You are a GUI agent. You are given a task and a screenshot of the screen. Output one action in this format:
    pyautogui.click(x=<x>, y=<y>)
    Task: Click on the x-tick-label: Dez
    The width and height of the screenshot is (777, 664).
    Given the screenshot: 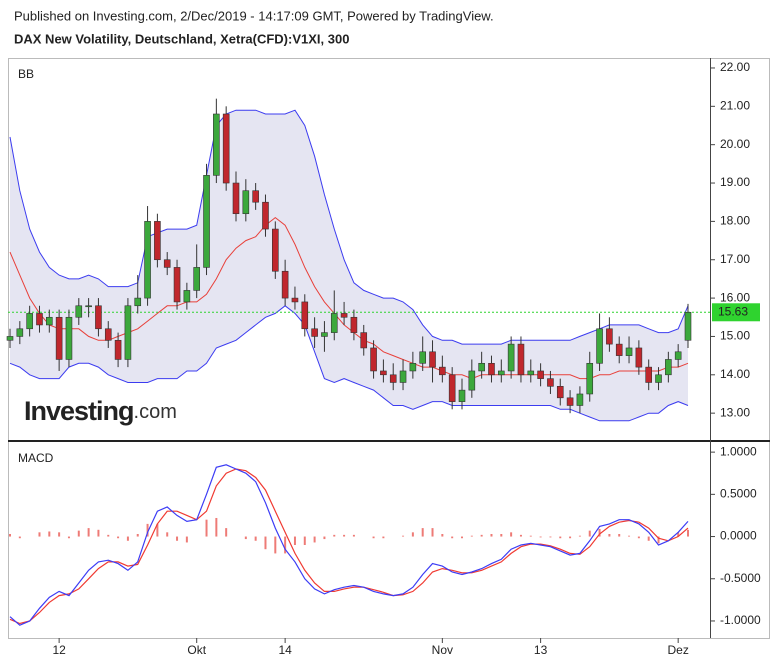 What is the action you would take?
    pyautogui.click(x=678, y=650)
    